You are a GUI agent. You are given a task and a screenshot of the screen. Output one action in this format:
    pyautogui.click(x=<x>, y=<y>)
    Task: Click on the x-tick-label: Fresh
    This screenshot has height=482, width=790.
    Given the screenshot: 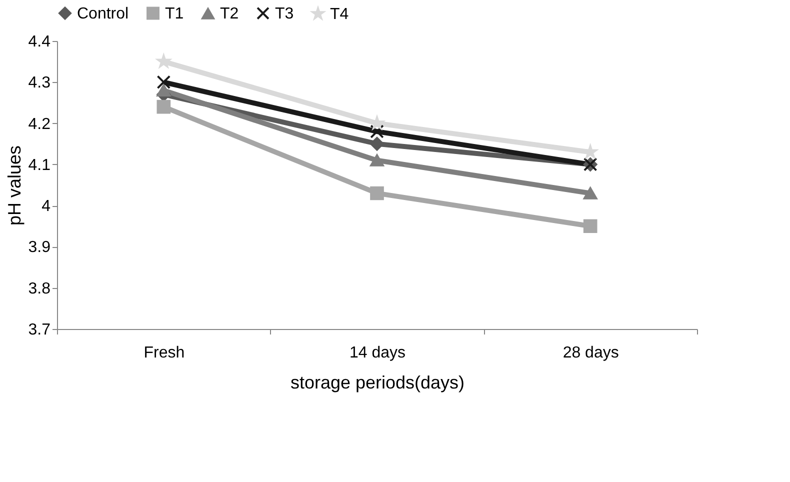 What is the action you would take?
    pyautogui.click(x=164, y=353)
    